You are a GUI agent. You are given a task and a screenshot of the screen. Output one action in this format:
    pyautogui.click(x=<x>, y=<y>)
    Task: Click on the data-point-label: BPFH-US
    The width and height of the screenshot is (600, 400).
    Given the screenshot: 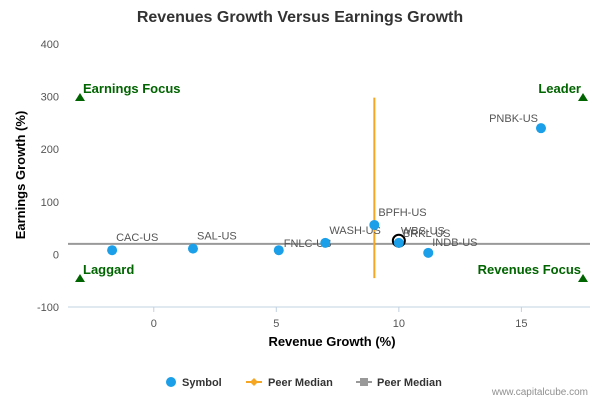 What is the action you would take?
    pyautogui.click(x=402, y=213)
    